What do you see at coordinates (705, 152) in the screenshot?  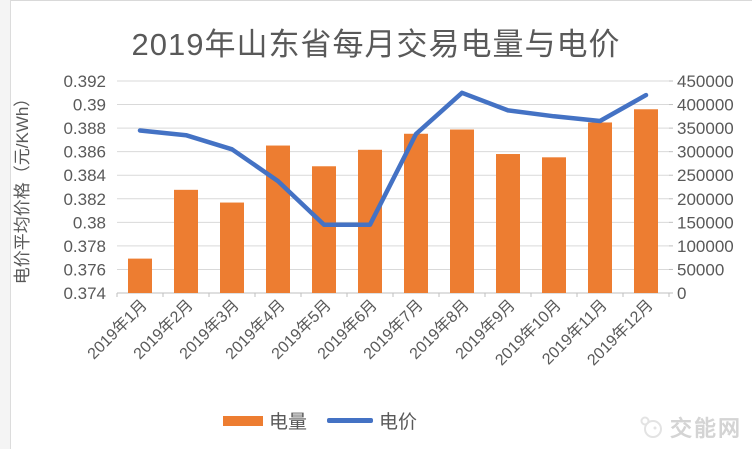 I see `right-axis-tick-label: 300000` at bounding box center [705, 152].